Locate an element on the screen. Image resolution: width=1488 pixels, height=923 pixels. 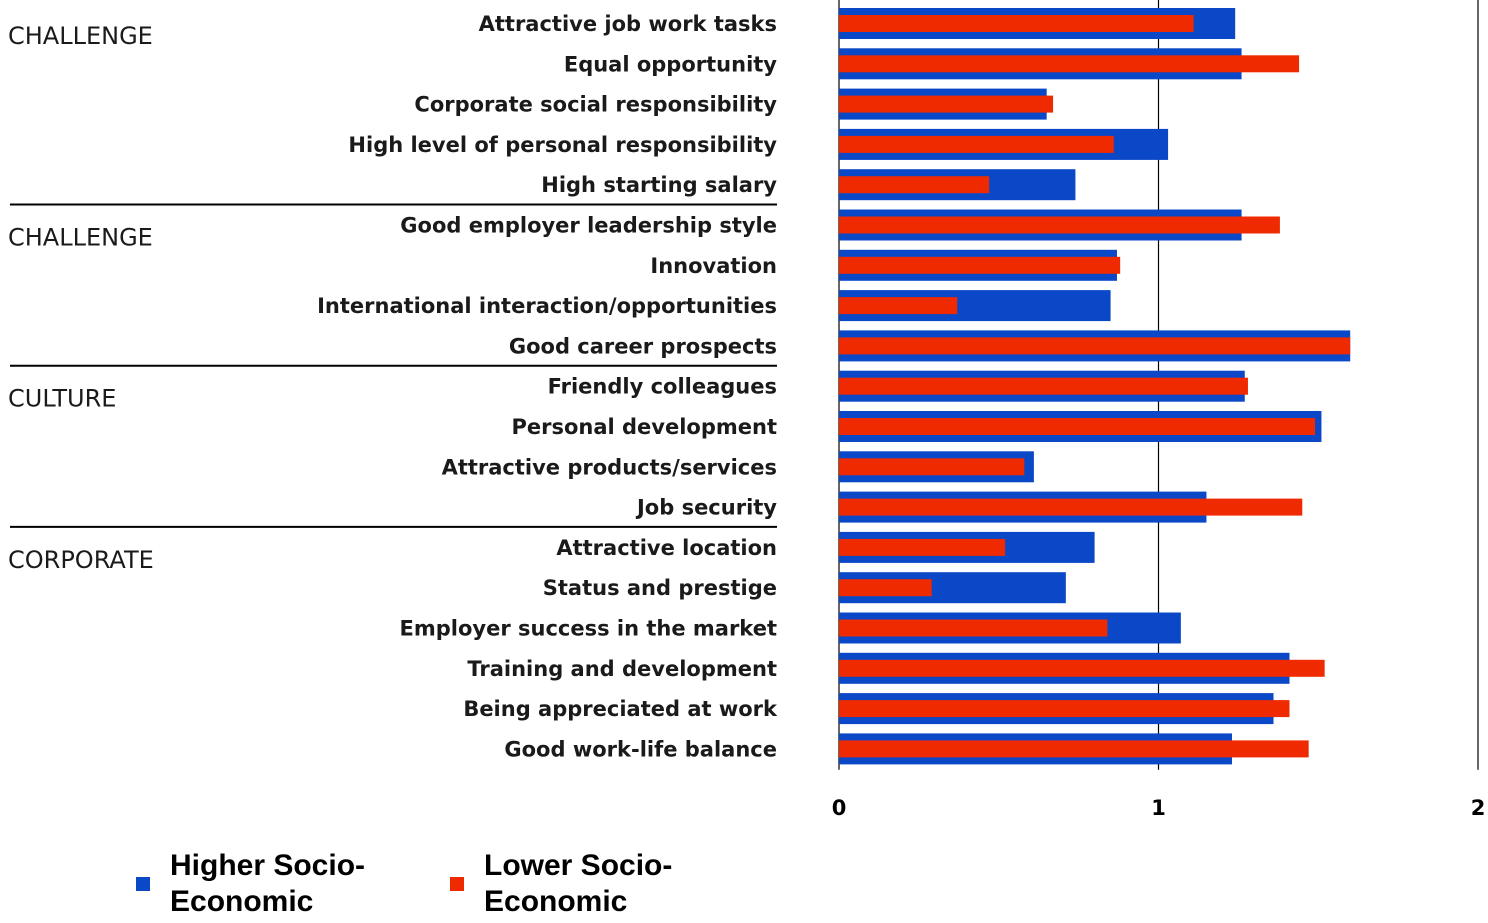
category-label: Attractive products/services is located at coordinates (609, 467).